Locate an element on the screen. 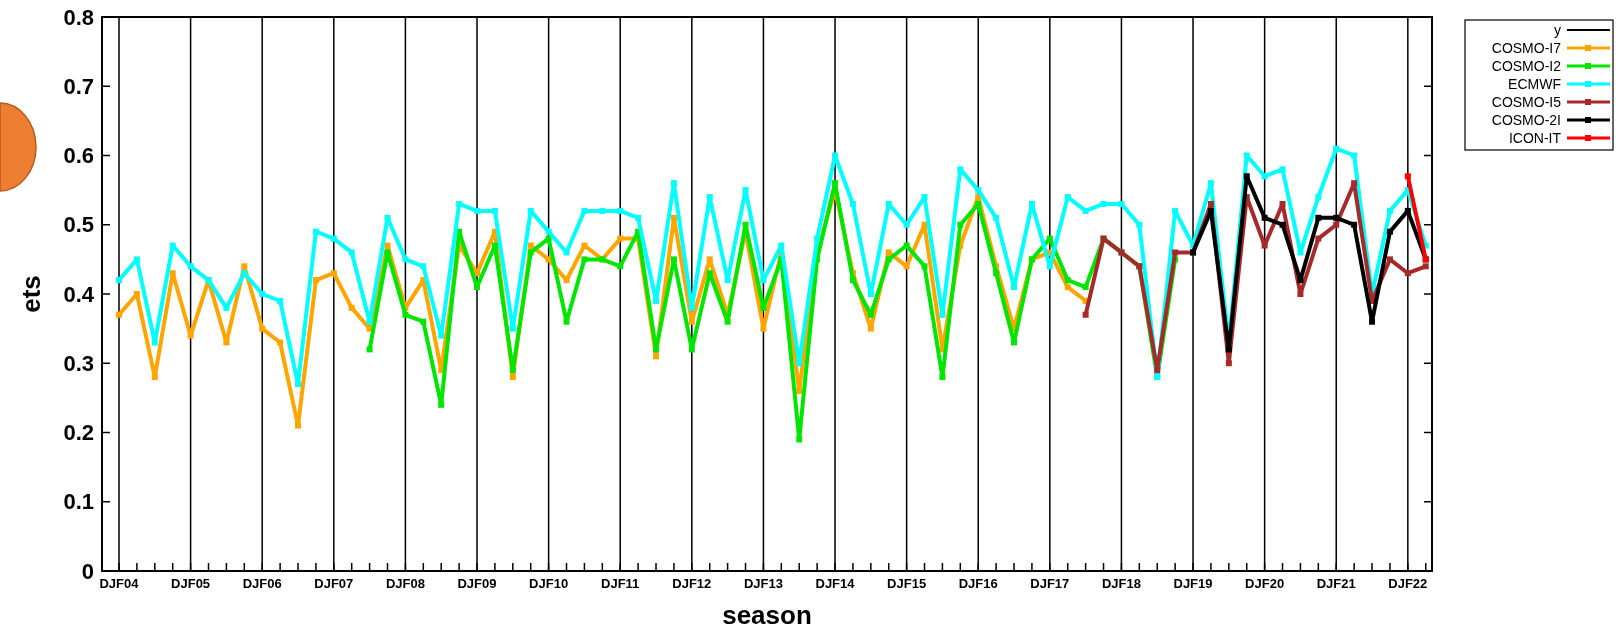  x-tick-label: DJF21 is located at coordinates (1336, 583).